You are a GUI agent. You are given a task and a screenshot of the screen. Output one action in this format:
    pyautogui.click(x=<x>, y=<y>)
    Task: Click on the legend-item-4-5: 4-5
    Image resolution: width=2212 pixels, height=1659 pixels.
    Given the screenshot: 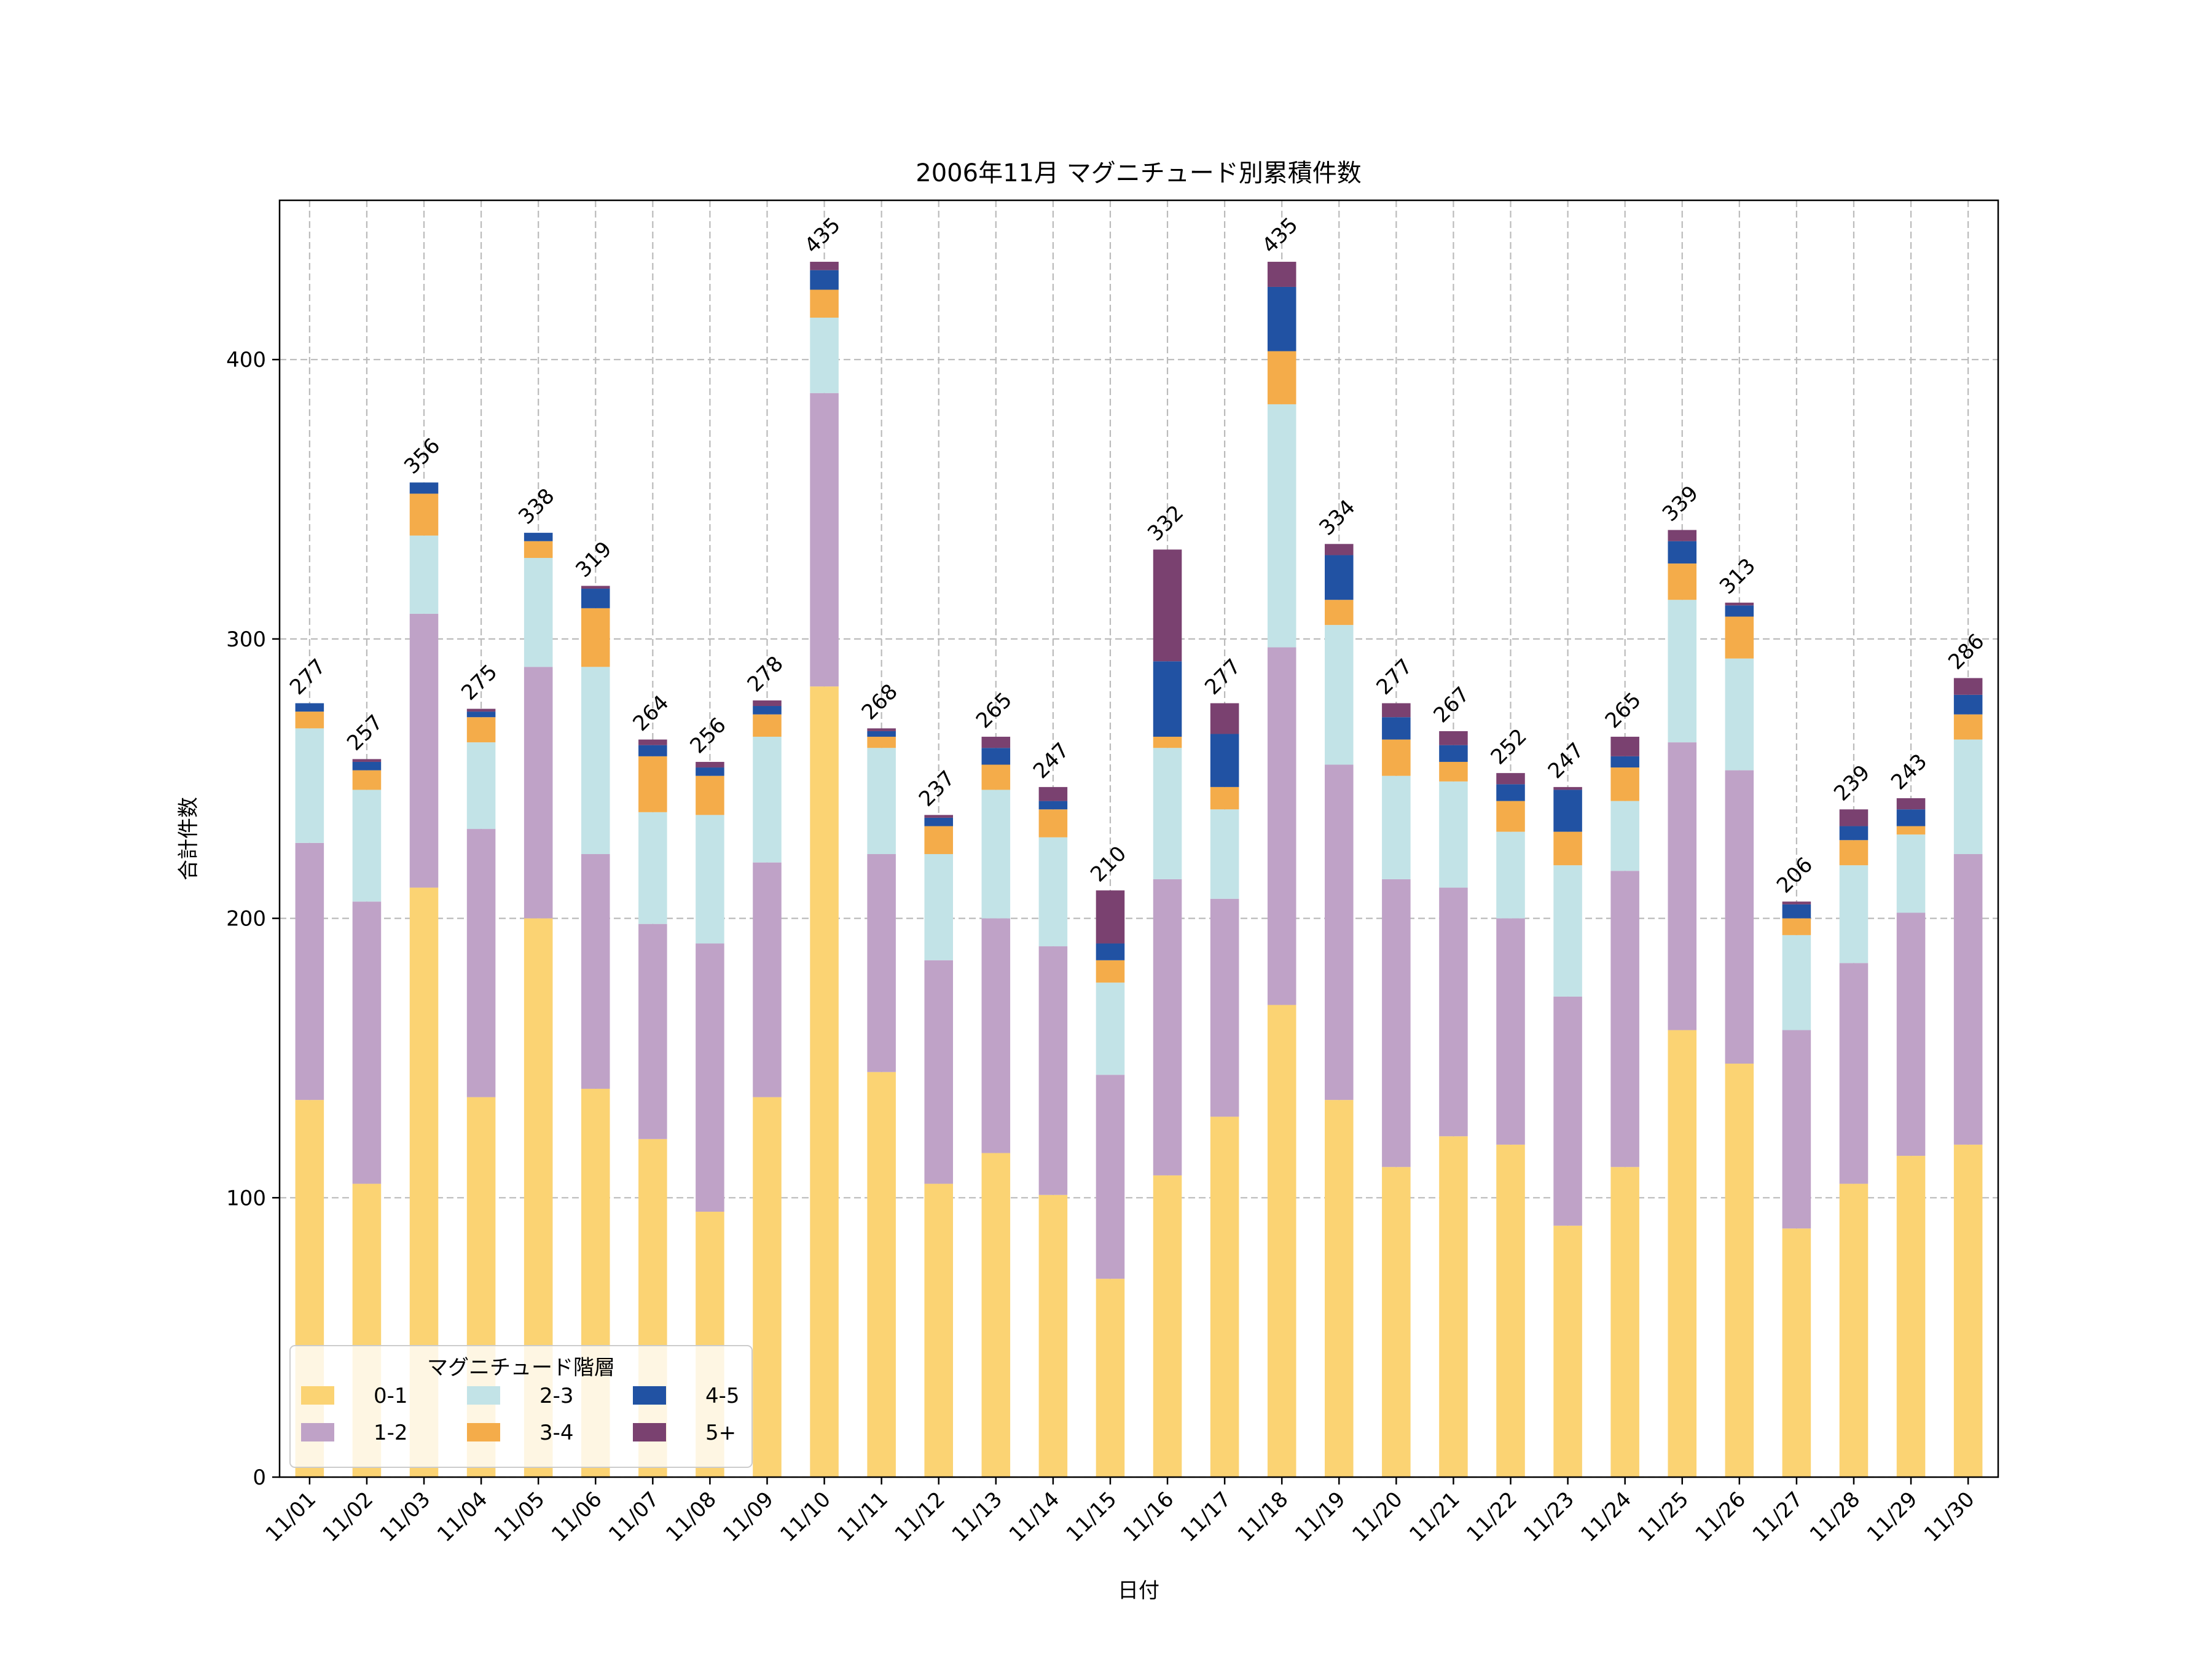 What is the action you would take?
    pyautogui.click(x=686, y=1396)
    